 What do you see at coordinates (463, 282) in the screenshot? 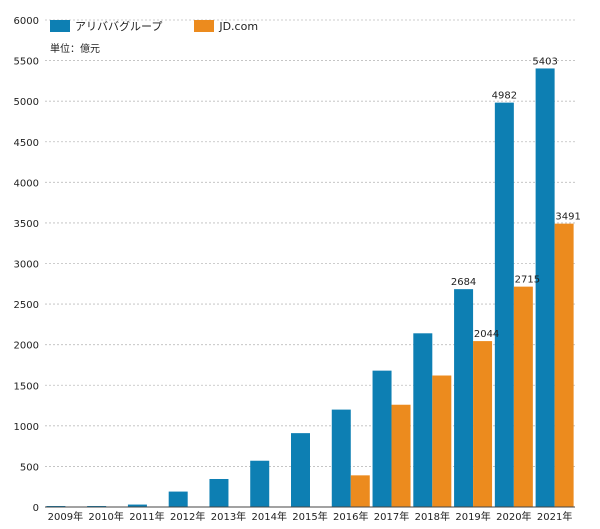
I see `data-label-alibaba: 2684` at bounding box center [463, 282].